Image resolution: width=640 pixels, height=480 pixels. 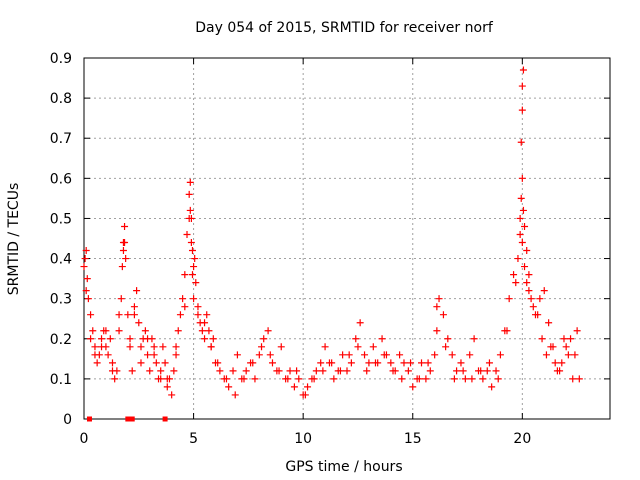 What do you see at coordinates (61, 179) in the screenshot?
I see `y-tick-label: 0.6` at bounding box center [61, 179].